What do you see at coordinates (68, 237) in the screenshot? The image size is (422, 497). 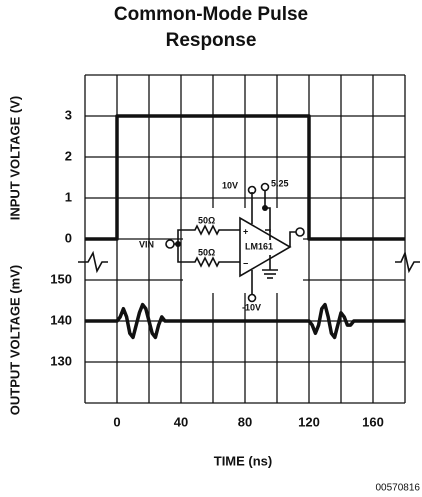 I see `y-tick-label: 0` at bounding box center [68, 237].